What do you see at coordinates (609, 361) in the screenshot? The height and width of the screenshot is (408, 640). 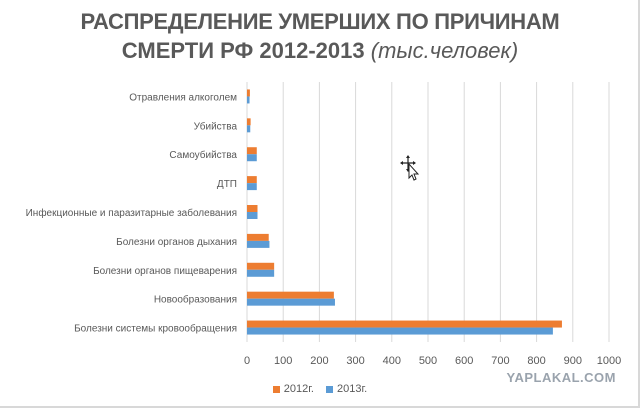 I see `x-tick-label: 1000` at bounding box center [609, 361].